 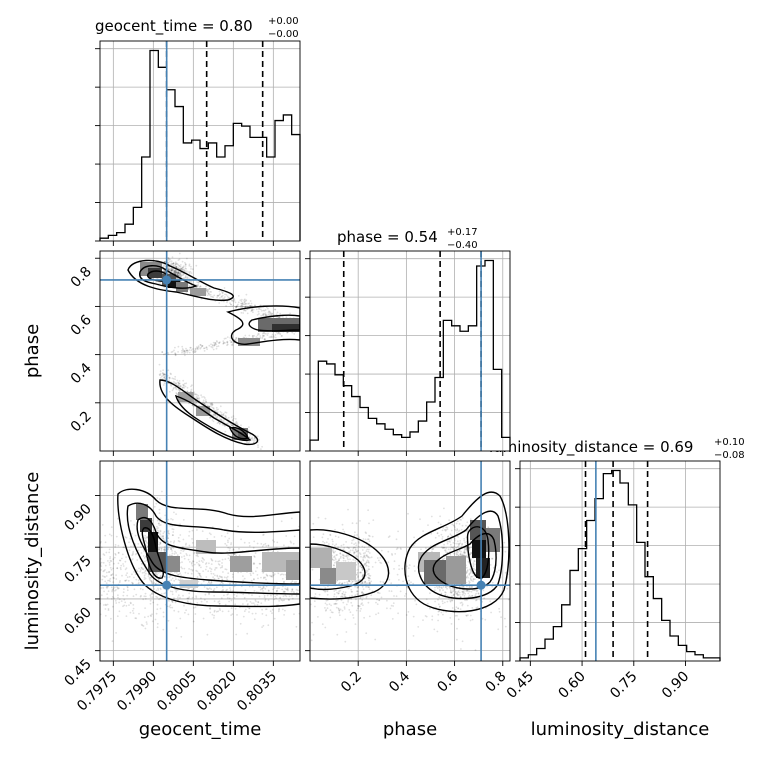 What do you see at coordinates (283, 21) in the screenshot?
I see `title-geocent-time-plus: +0.00` at bounding box center [283, 21].